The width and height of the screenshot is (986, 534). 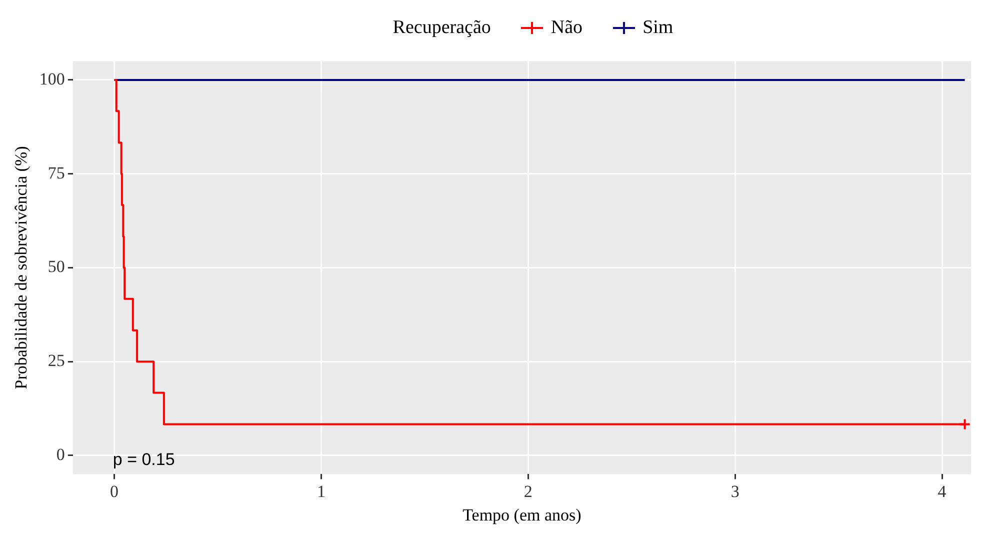 What do you see at coordinates (56, 266) in the screenshot?
I see `y-tick-label: 50` at bounding box center [56, 266].